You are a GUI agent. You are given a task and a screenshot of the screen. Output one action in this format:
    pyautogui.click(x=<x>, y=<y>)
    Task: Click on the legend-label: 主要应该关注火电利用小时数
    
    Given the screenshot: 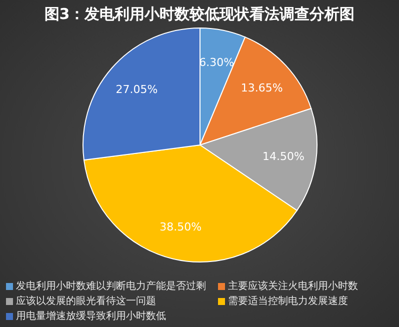 What is the action you would take?
    pyautogui.click(x=293, y=287)
    